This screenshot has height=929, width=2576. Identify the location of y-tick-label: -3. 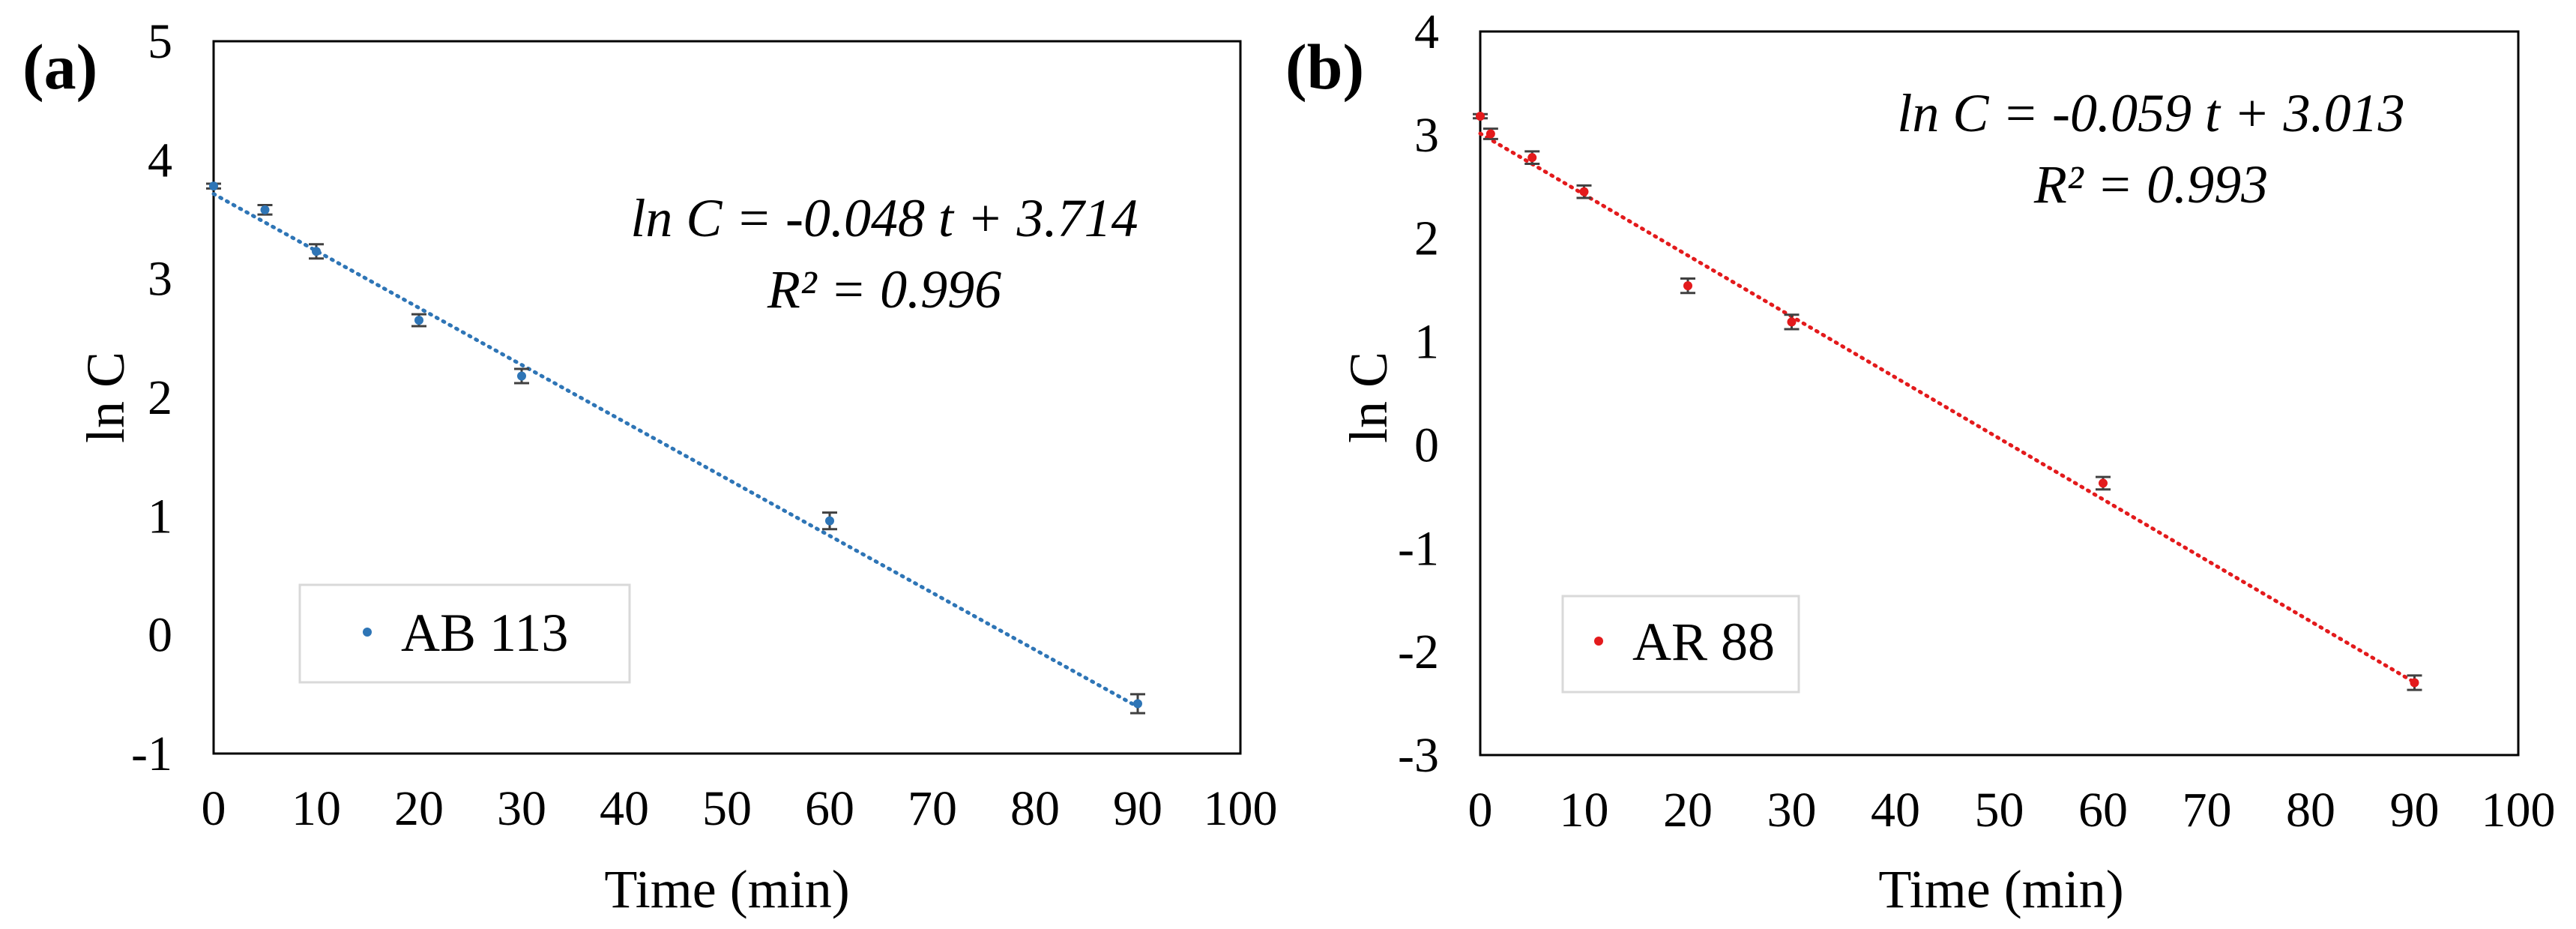
(1419, 756).